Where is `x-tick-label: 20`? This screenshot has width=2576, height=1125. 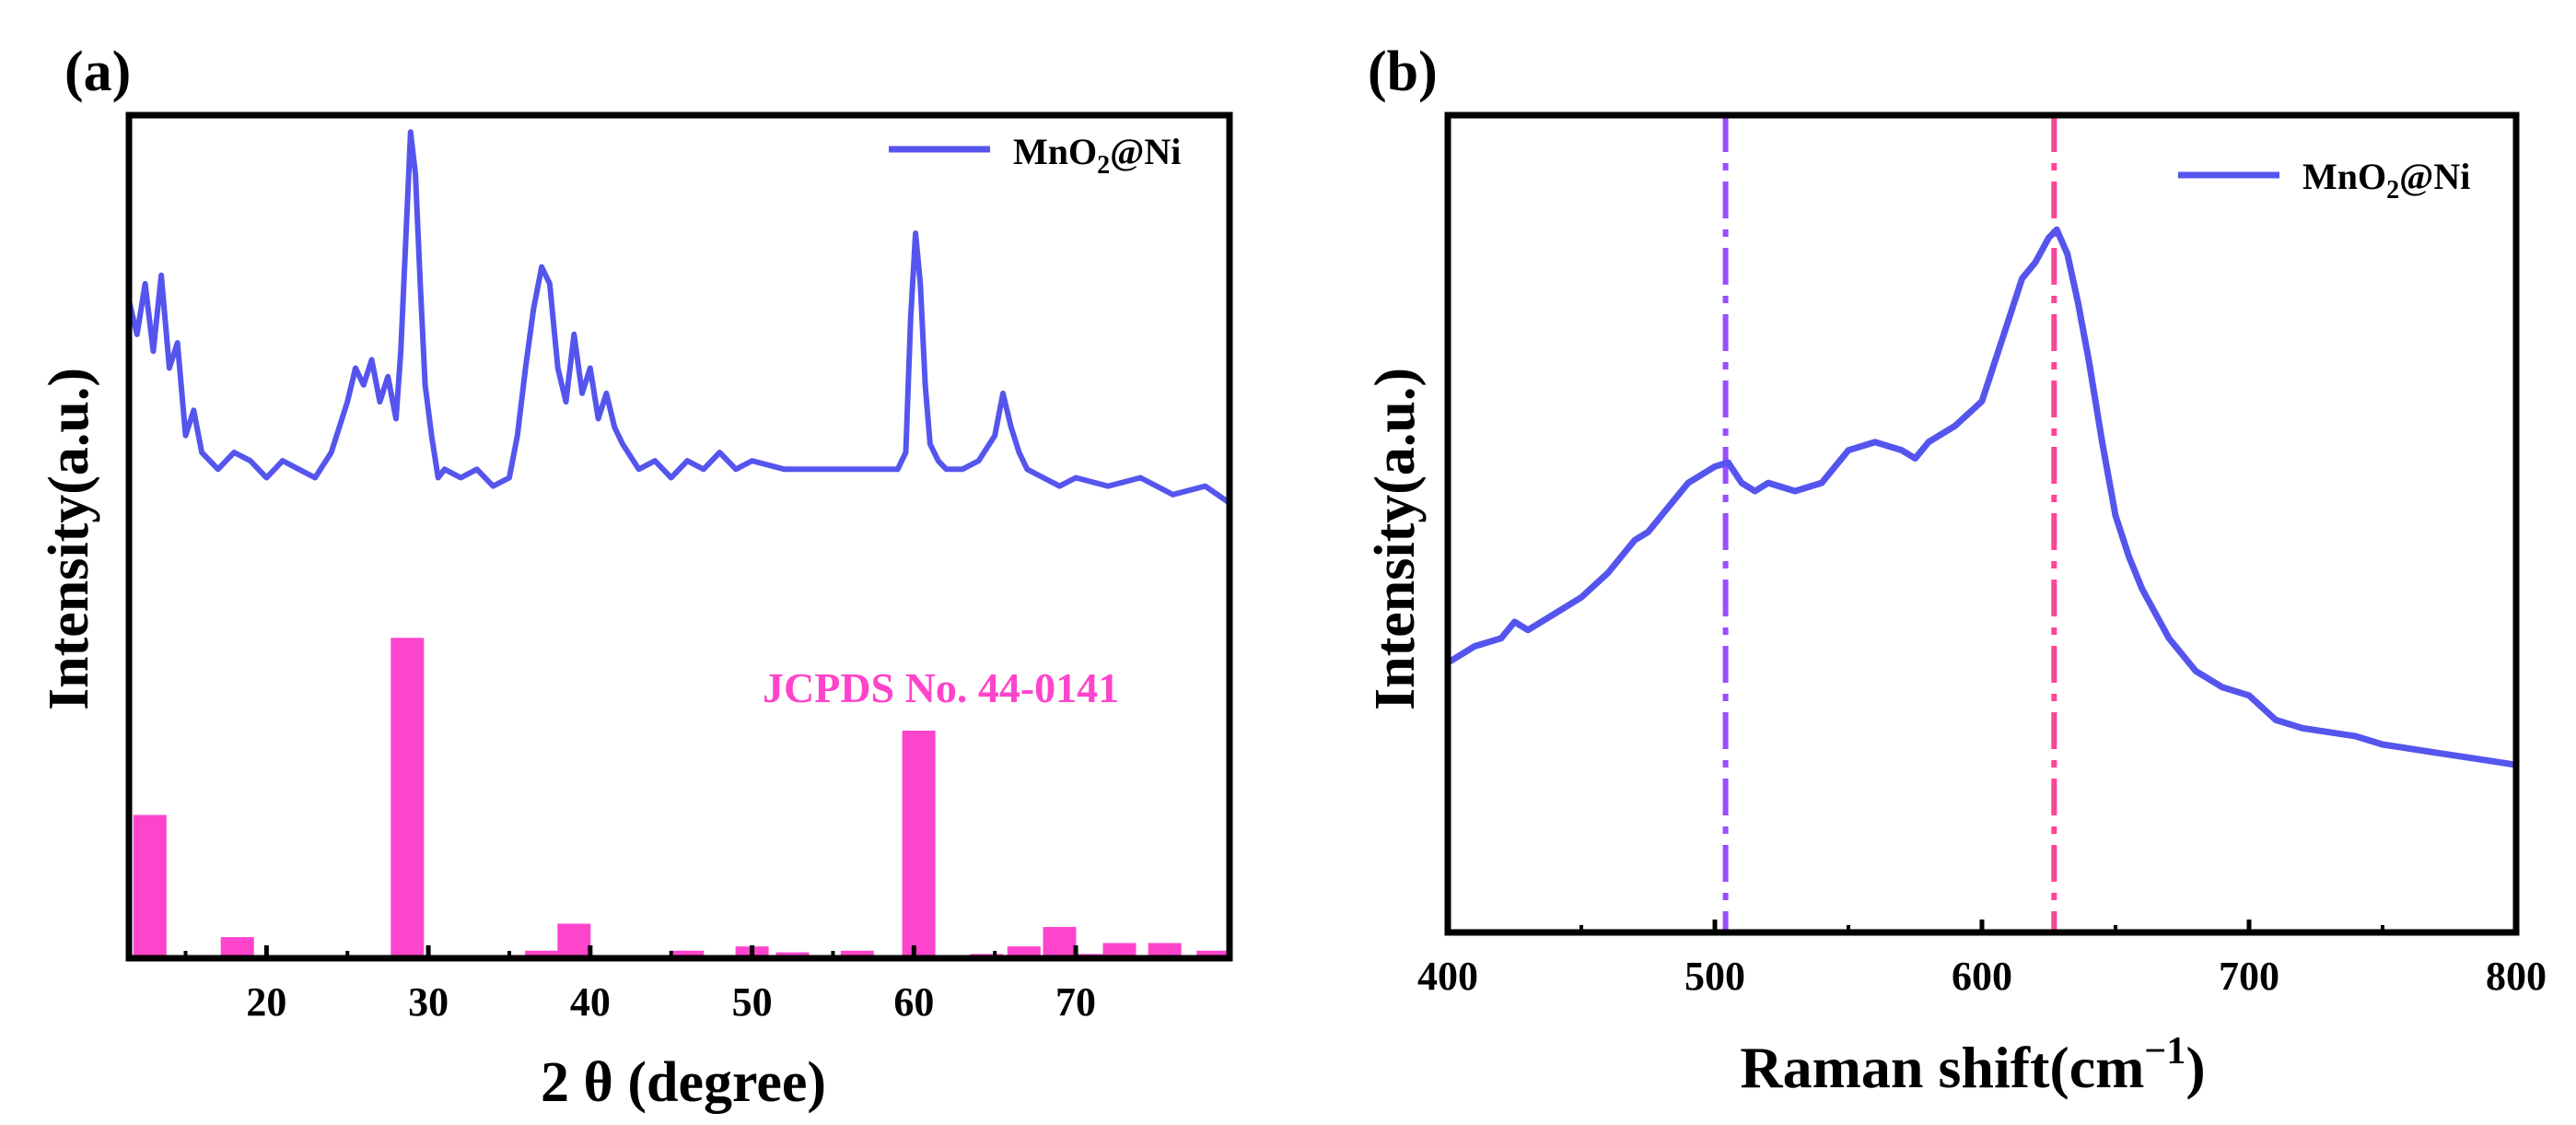 x-tick-label: 20 is located at coordinates (266, 1002).